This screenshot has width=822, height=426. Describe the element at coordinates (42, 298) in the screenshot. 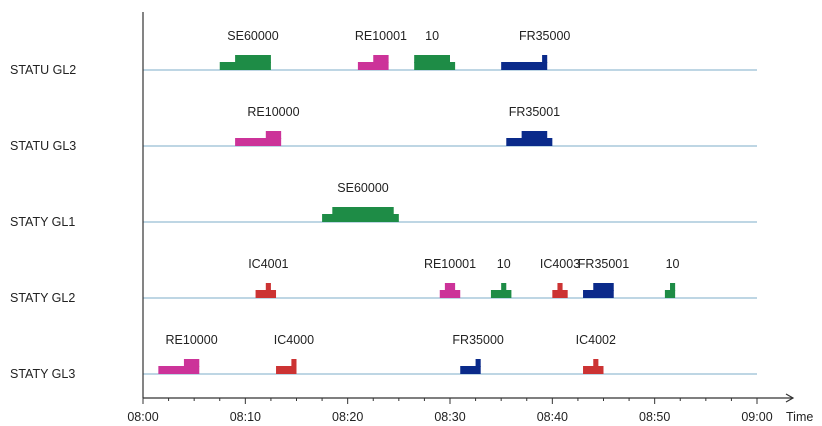

I see `track-label: STATY GL2` at that location.